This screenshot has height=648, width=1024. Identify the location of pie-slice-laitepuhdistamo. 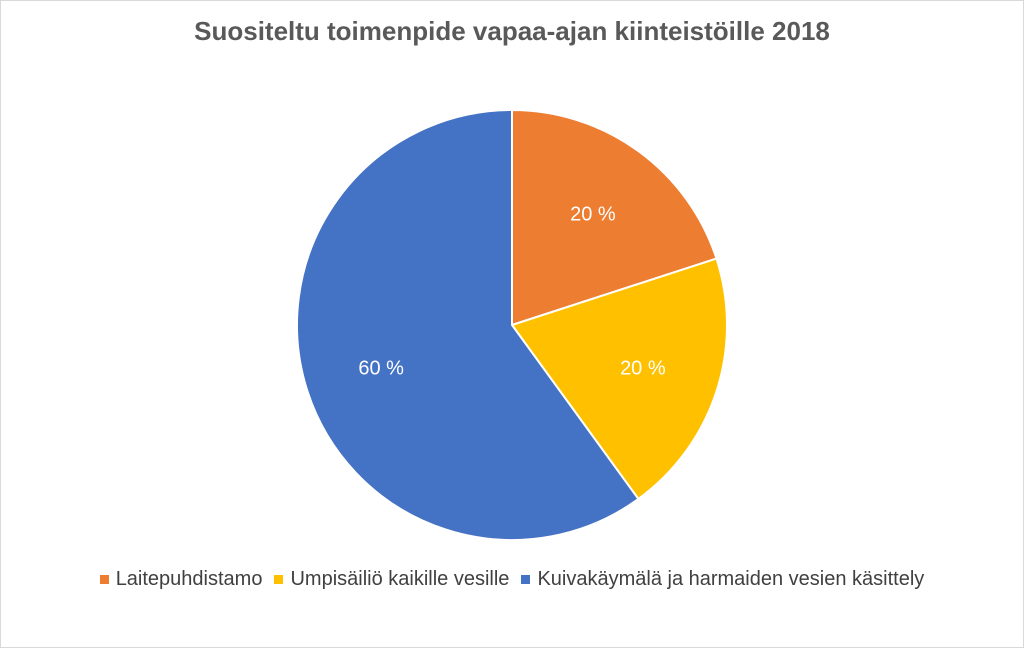
(614, 217).